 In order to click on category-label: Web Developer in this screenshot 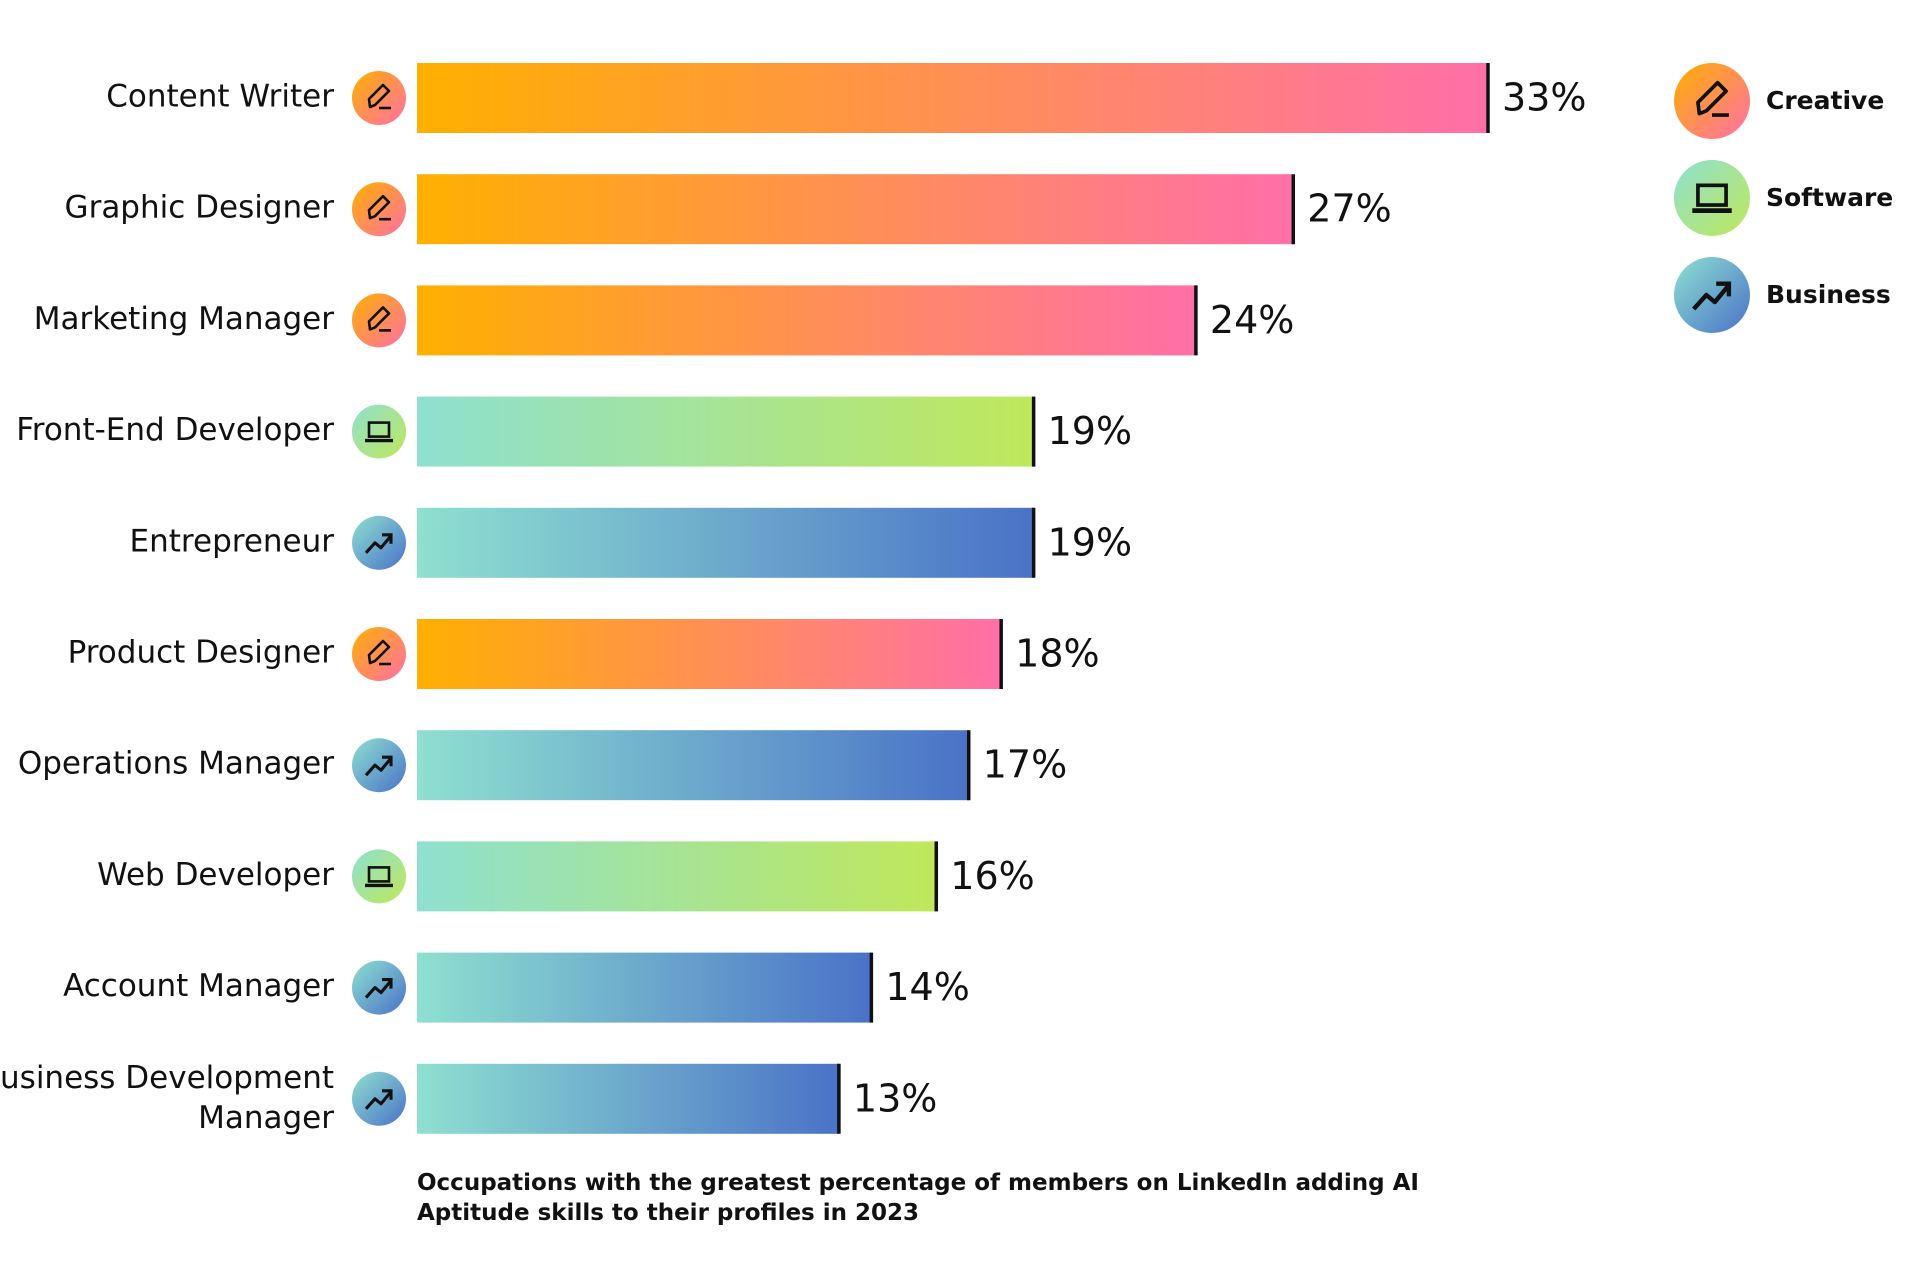, I will do `click(215, 875)`.